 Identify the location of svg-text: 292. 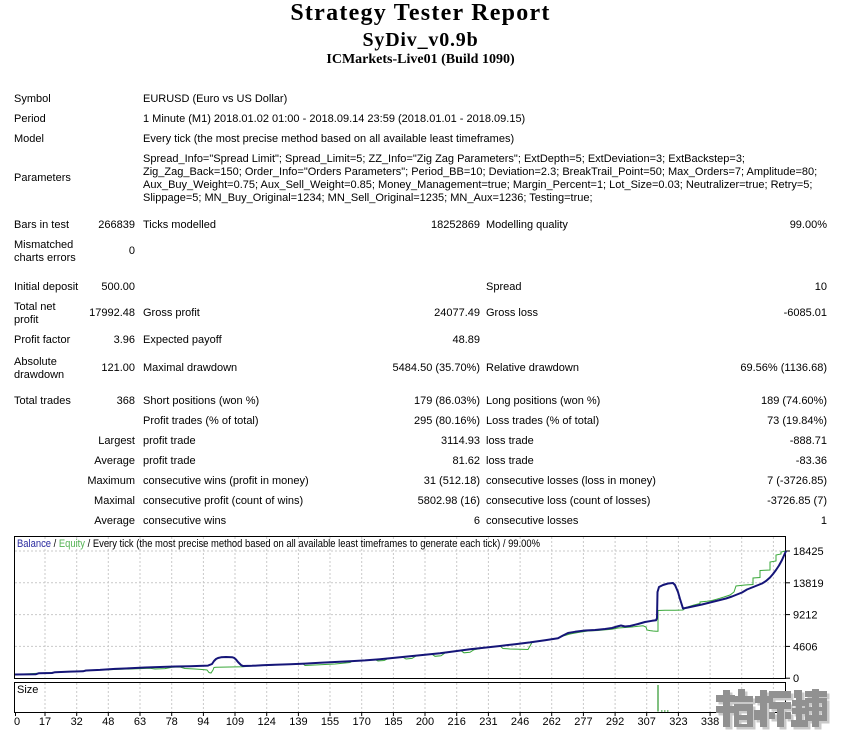
(615, 722).